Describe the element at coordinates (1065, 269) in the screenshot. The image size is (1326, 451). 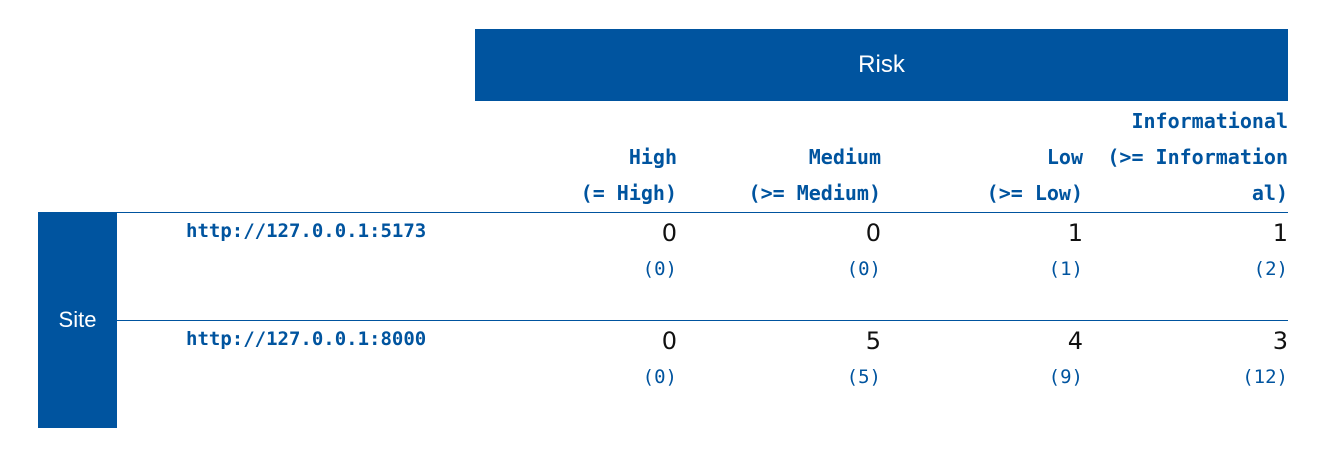
I see `cumulative-count: (1)` at that location.